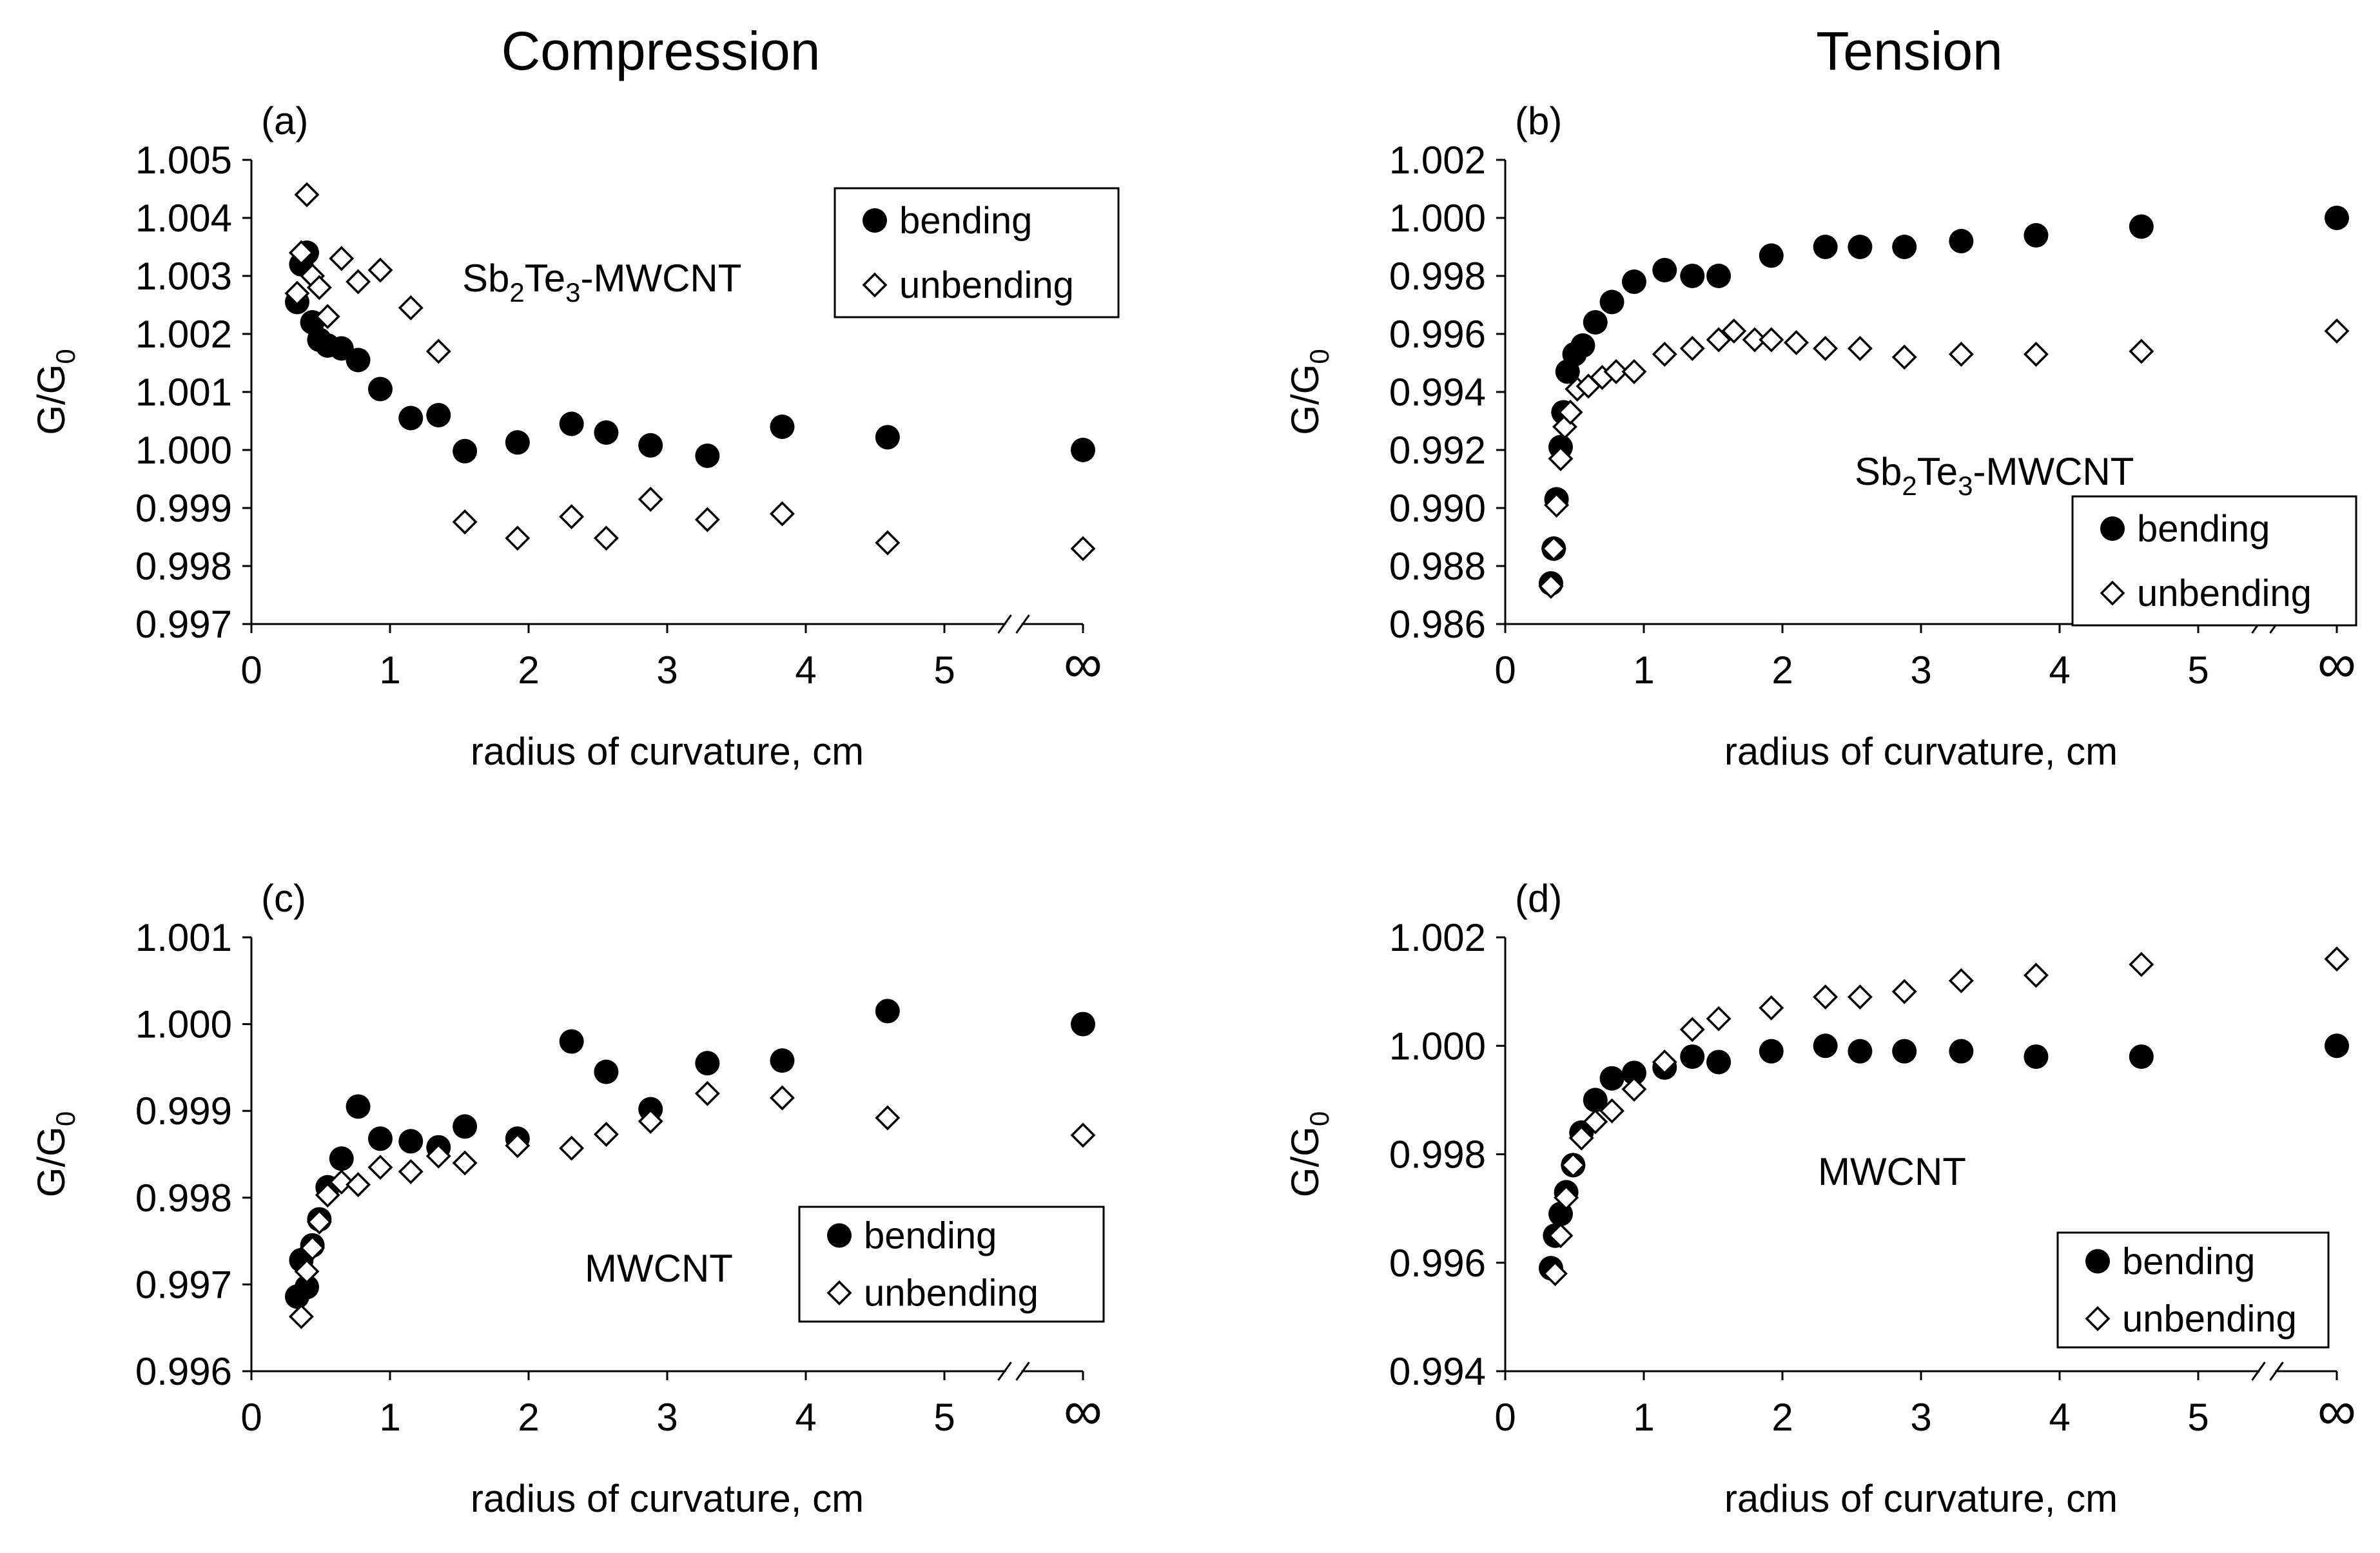 Image resolution: width=2380 pixels, height=1553 pixels. Describe the element at coordinates (1437, 450) in the screenshot. I see `y-tick-label: 0.992` at that location.